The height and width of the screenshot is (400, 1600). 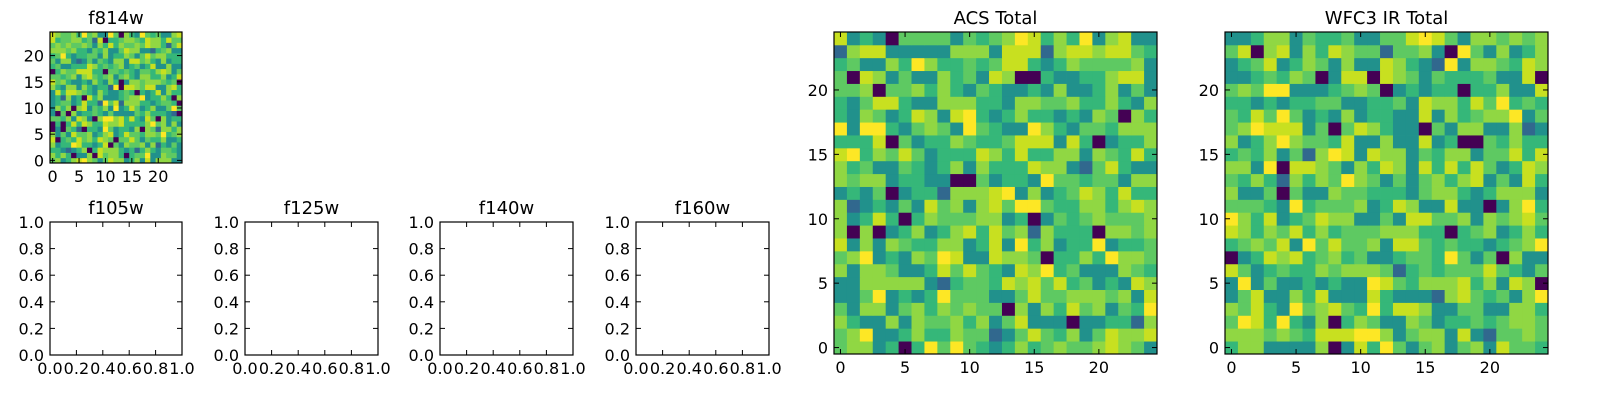 What do you see at coordinates (617, 275) in the screenshot?
I see `y-tick-label: 0.6` at bounding box center [617, 275].